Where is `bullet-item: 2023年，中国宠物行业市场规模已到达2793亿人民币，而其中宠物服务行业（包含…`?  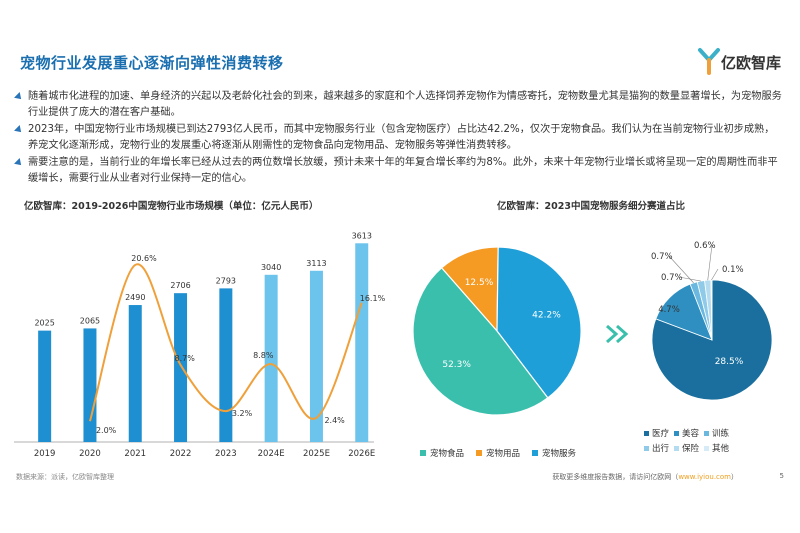
bullet-item: 2023年，中国宠物行业市场规模已到达2793亿人民币，而其中宠物服务行业（包含… is located at coordinates (399, 138).